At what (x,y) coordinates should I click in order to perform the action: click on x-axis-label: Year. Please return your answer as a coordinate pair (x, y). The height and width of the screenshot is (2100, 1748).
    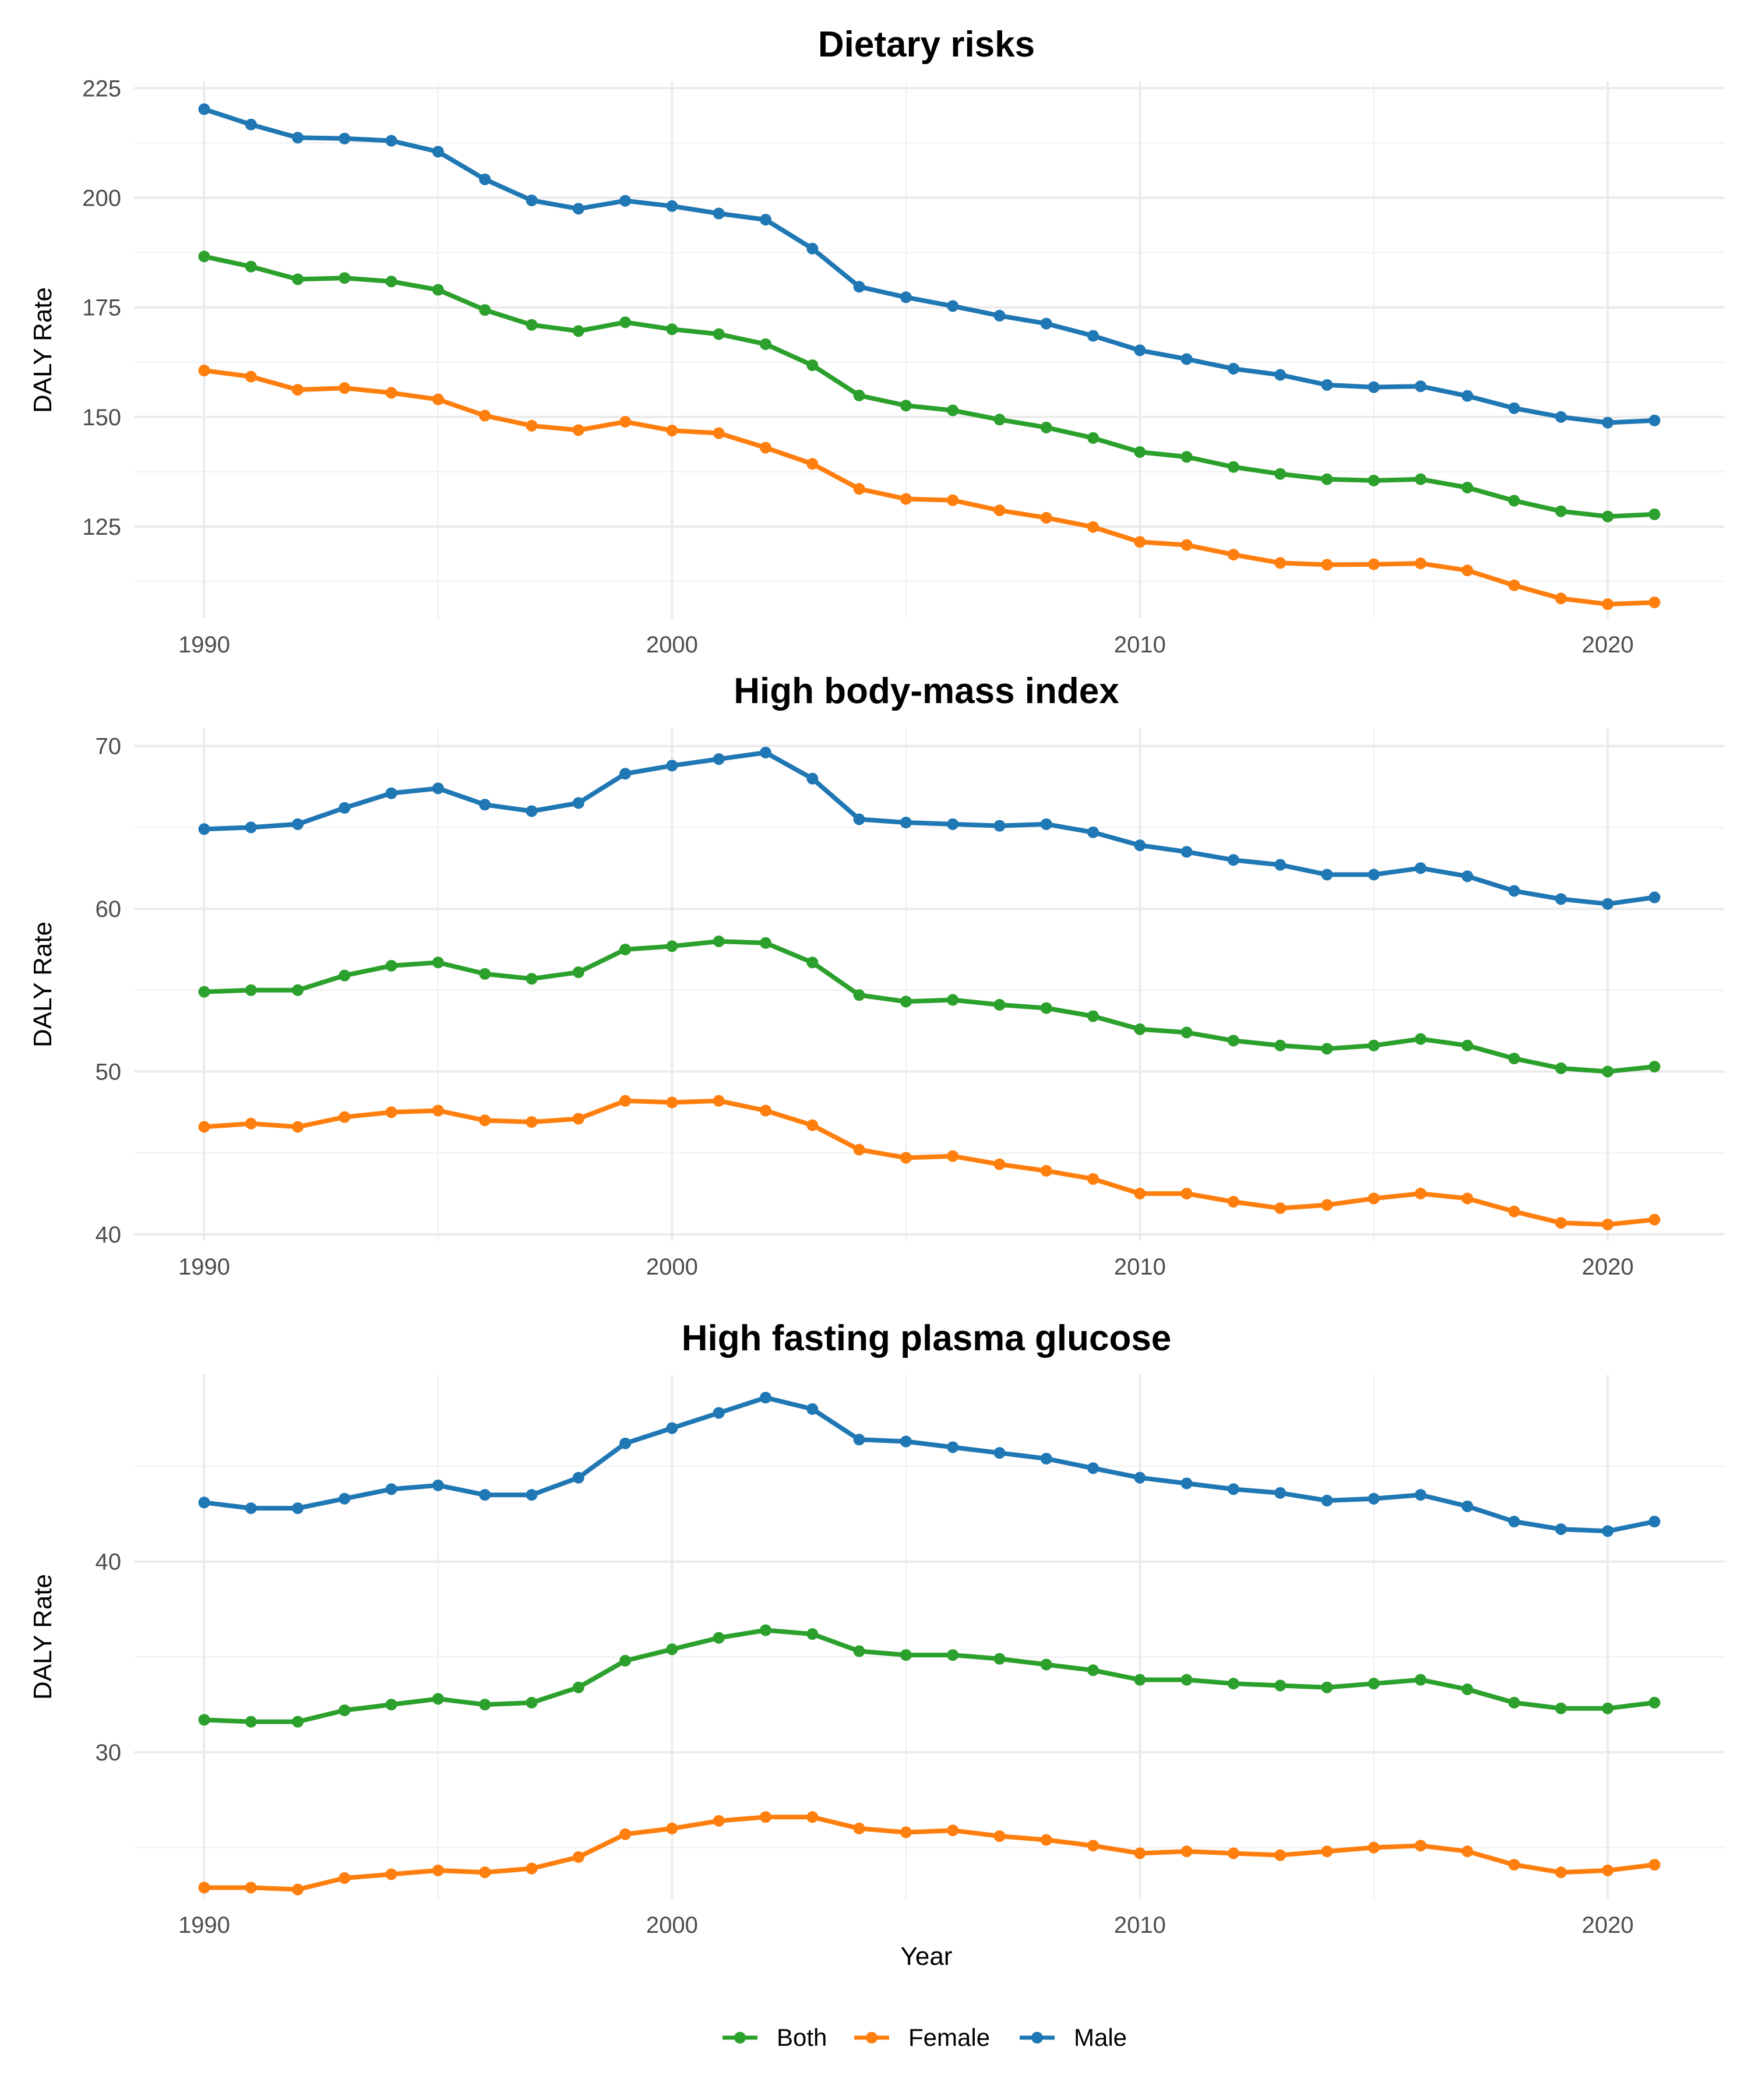
    Looking at the image, I should click on (927, 1956).